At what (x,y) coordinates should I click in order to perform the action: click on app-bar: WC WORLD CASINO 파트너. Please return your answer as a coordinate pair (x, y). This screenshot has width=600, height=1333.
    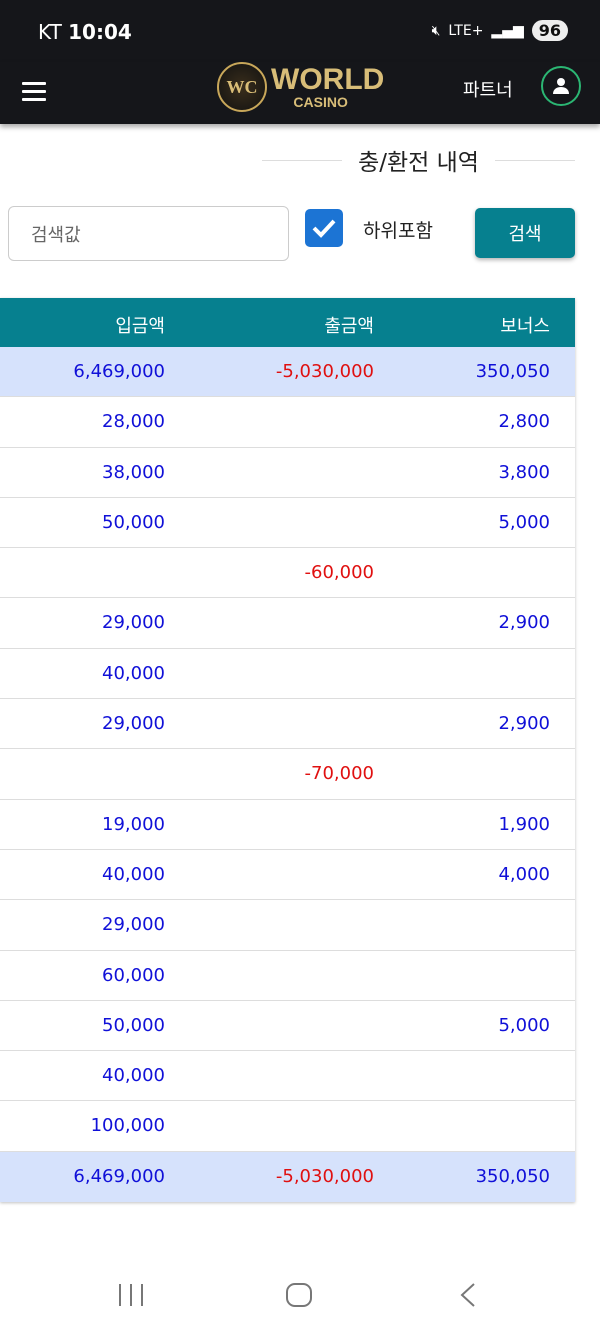
    Looking at the image, I should click on (300, 93).